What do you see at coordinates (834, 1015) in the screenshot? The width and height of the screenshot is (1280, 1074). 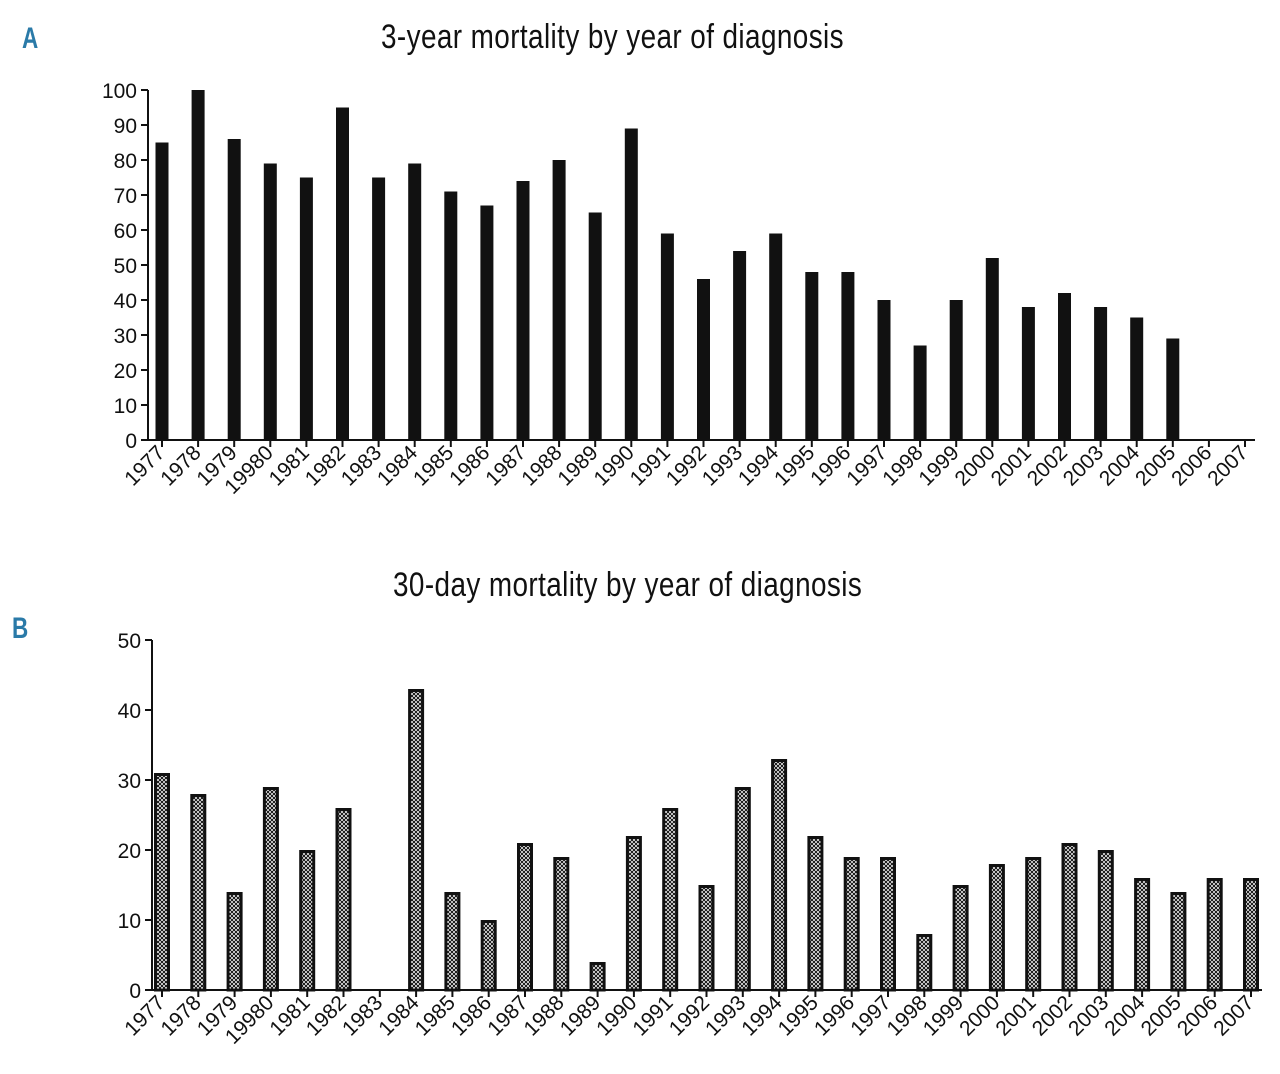 I see `x-tick-label: 1996` at bounding box center [834, 1015].